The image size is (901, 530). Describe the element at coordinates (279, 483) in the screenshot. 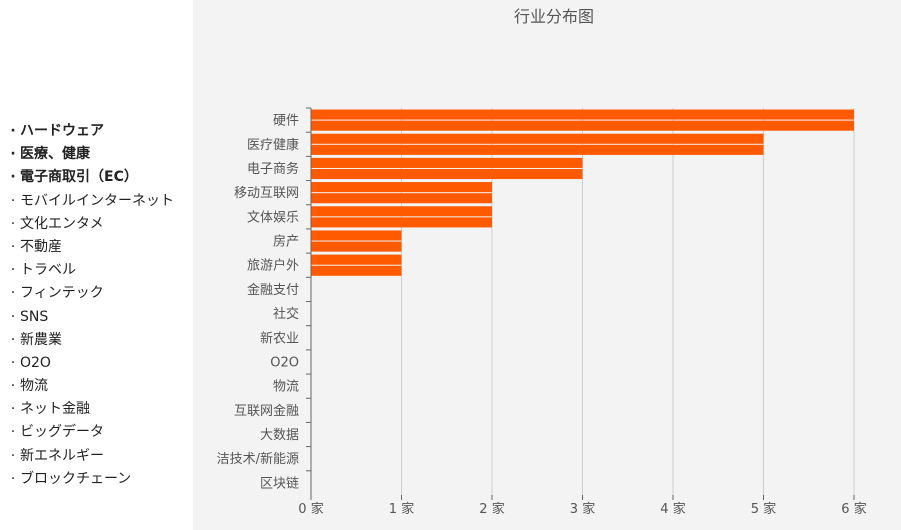

I see `y-category-label: 区块链` at that location.